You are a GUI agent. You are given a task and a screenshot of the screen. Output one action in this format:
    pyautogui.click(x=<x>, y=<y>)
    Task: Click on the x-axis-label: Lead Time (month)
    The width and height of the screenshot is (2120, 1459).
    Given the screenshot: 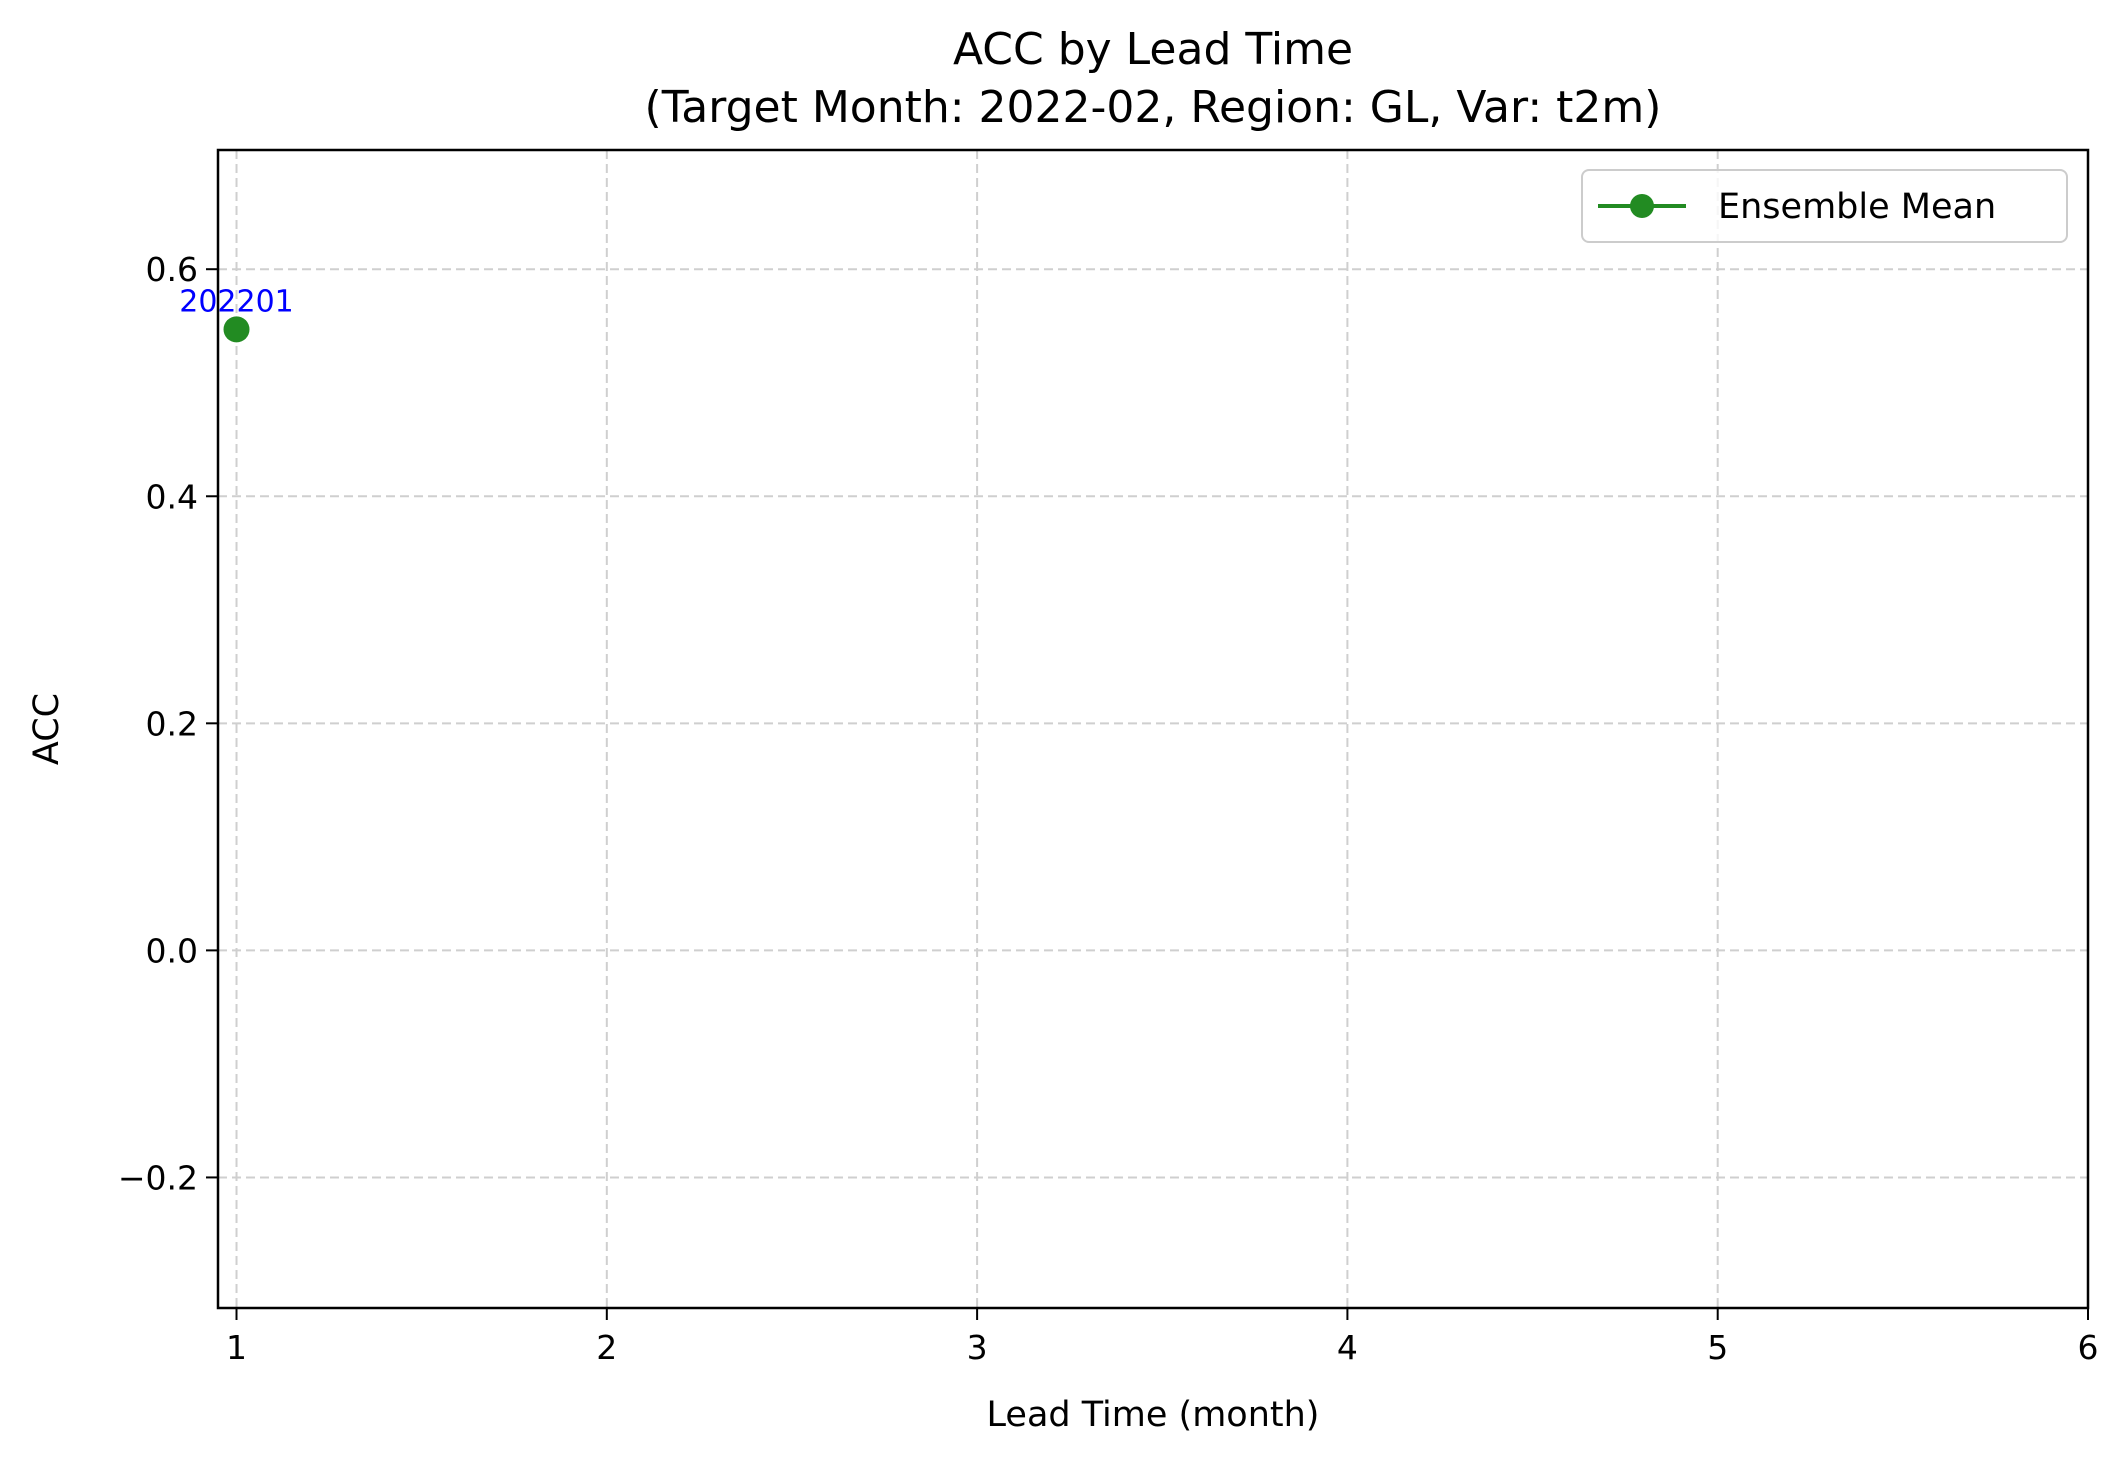 What is the action you would take?
    pyautogui.click(x=1153, y=1415)
    